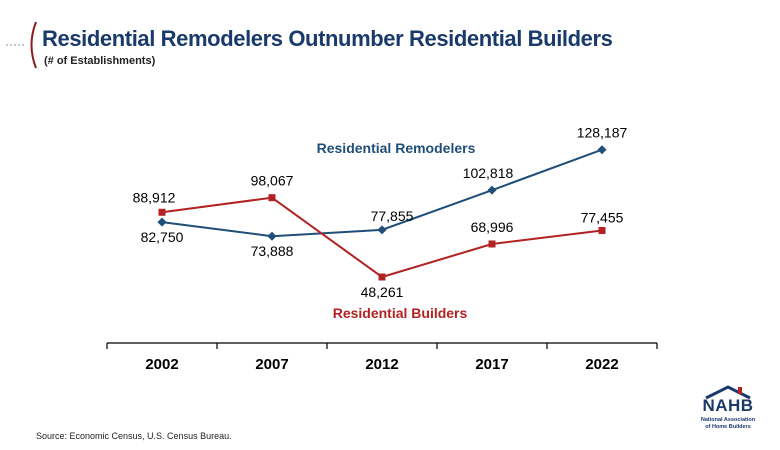  What do you see at coordinates (492, 227) in the screenshot?
I see `data-label: 68,996` at bounding box center [492, 227].